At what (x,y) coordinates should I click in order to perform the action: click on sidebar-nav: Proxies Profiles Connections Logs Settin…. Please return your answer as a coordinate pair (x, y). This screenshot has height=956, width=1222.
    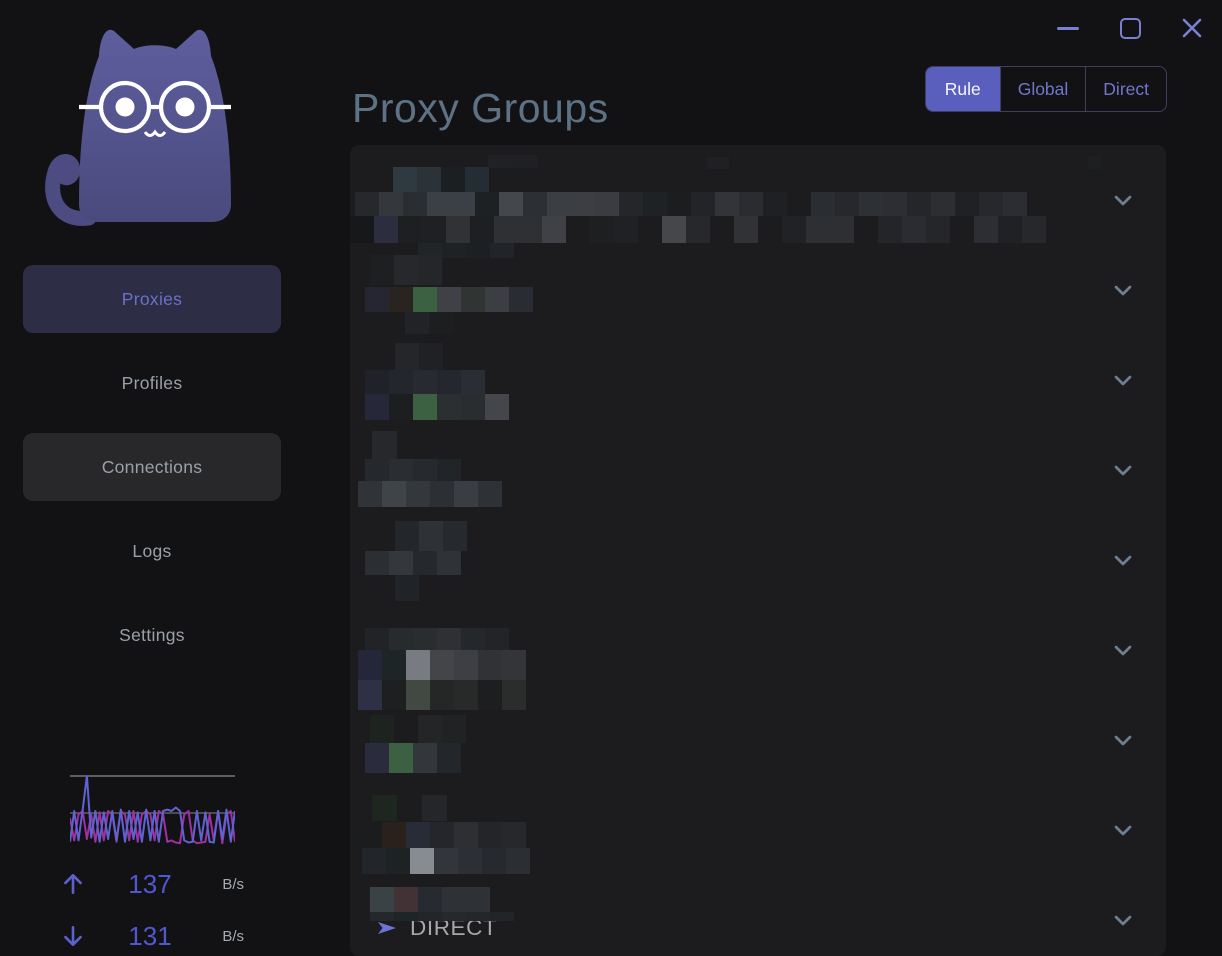
    Looking at the image, I should click on (152, 467).